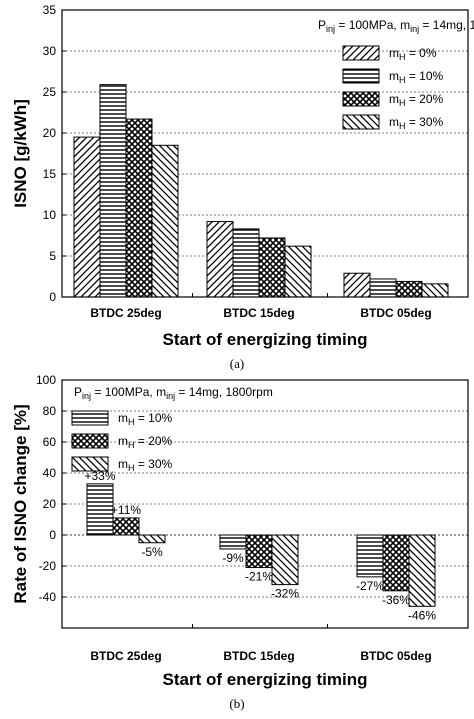 Image resolution: width=474 pixels, height=719 pixels. I want to click on data-label: -5%, so click(152, 552).